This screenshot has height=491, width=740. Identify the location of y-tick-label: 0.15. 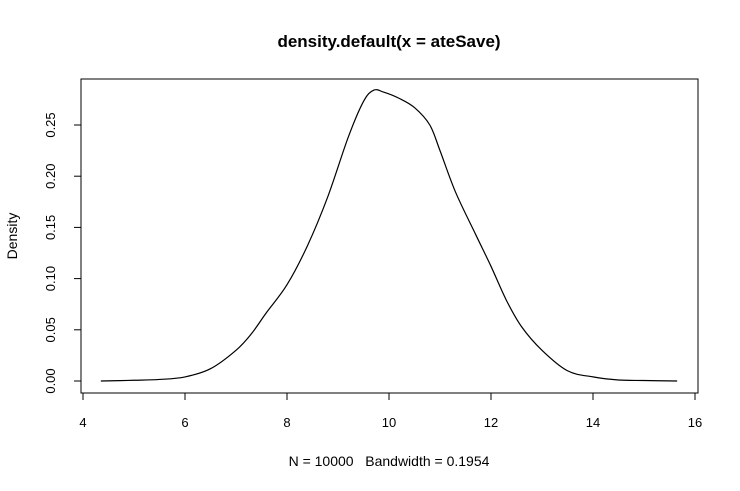
(50, 227).